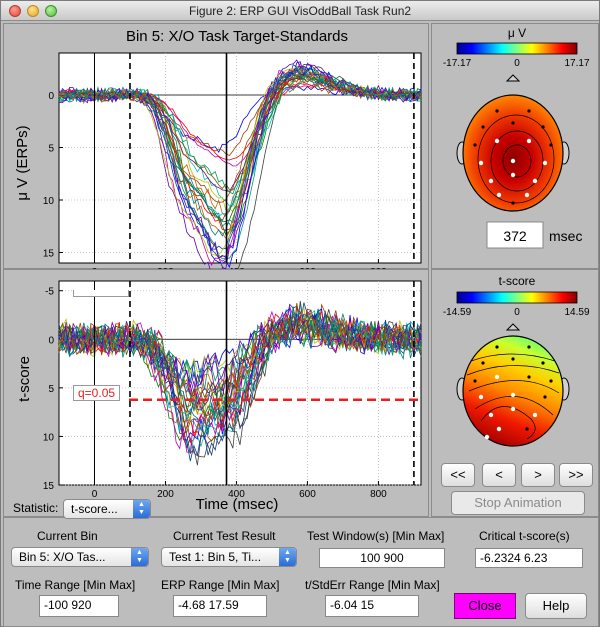 This screenshot has width=600, height=627. What do you see at coordinates (529, 558) in the screenshot?
I see `critical-t-input: -6.2324 6.23` at bounding box center [529, 558].